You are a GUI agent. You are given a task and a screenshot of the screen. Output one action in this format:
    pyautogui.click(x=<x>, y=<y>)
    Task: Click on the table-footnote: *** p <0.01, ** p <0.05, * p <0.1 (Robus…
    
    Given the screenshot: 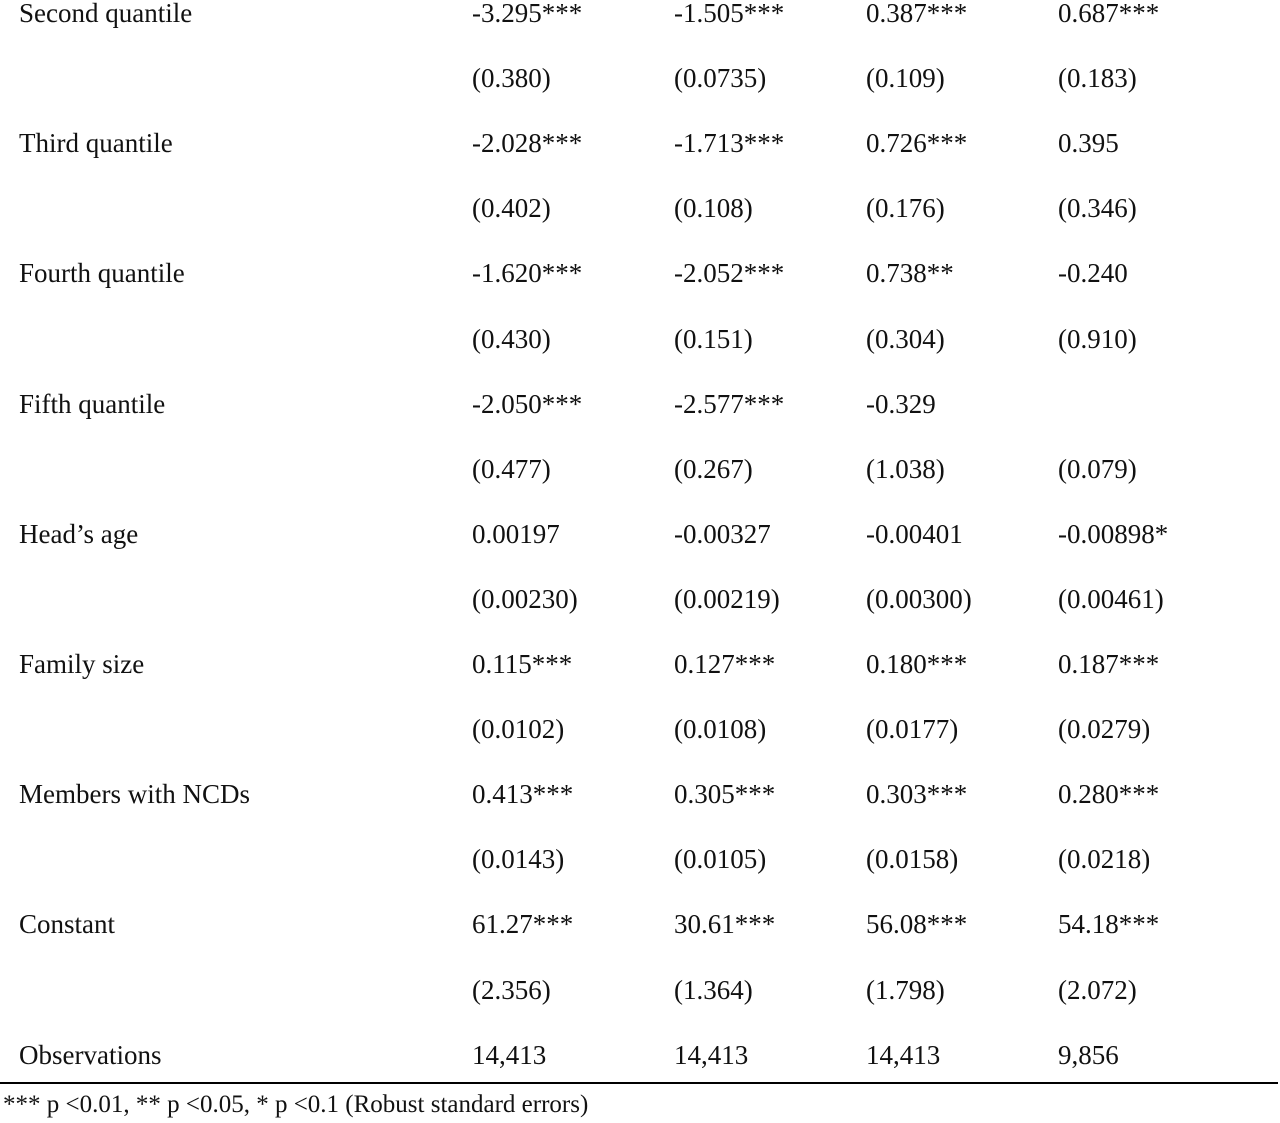 What is the action you would take?
    pyautogui.click(x=296, y=1104)
    